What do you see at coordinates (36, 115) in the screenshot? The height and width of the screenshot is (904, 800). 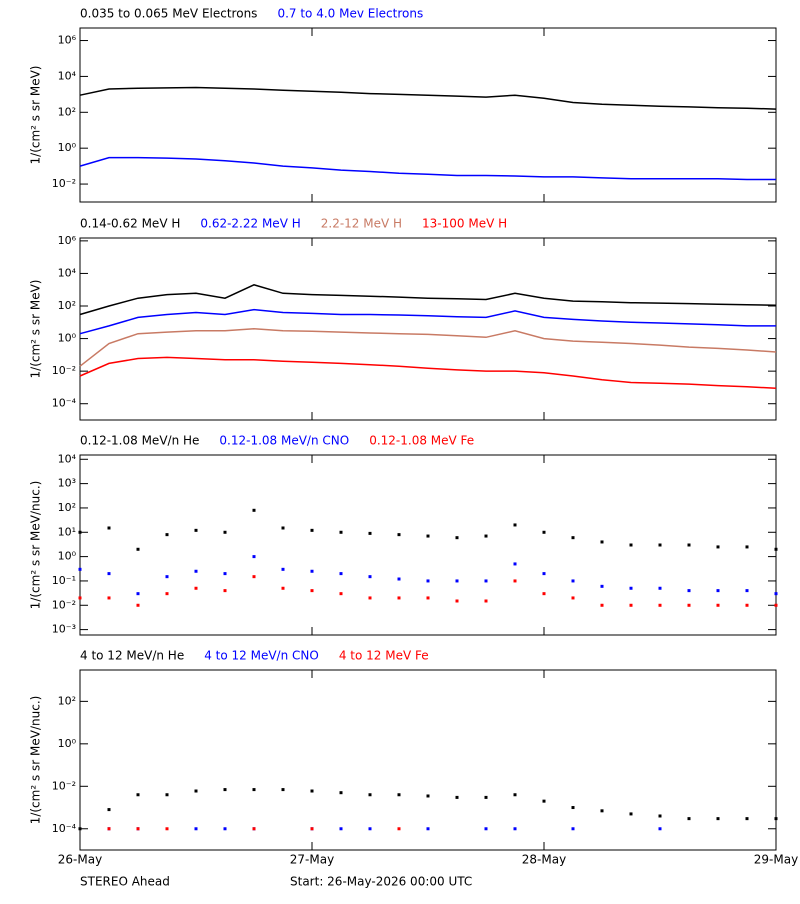 I see `y-axis-label: 1/(cm² s sr MeV)` at bounding box center [36, 115].